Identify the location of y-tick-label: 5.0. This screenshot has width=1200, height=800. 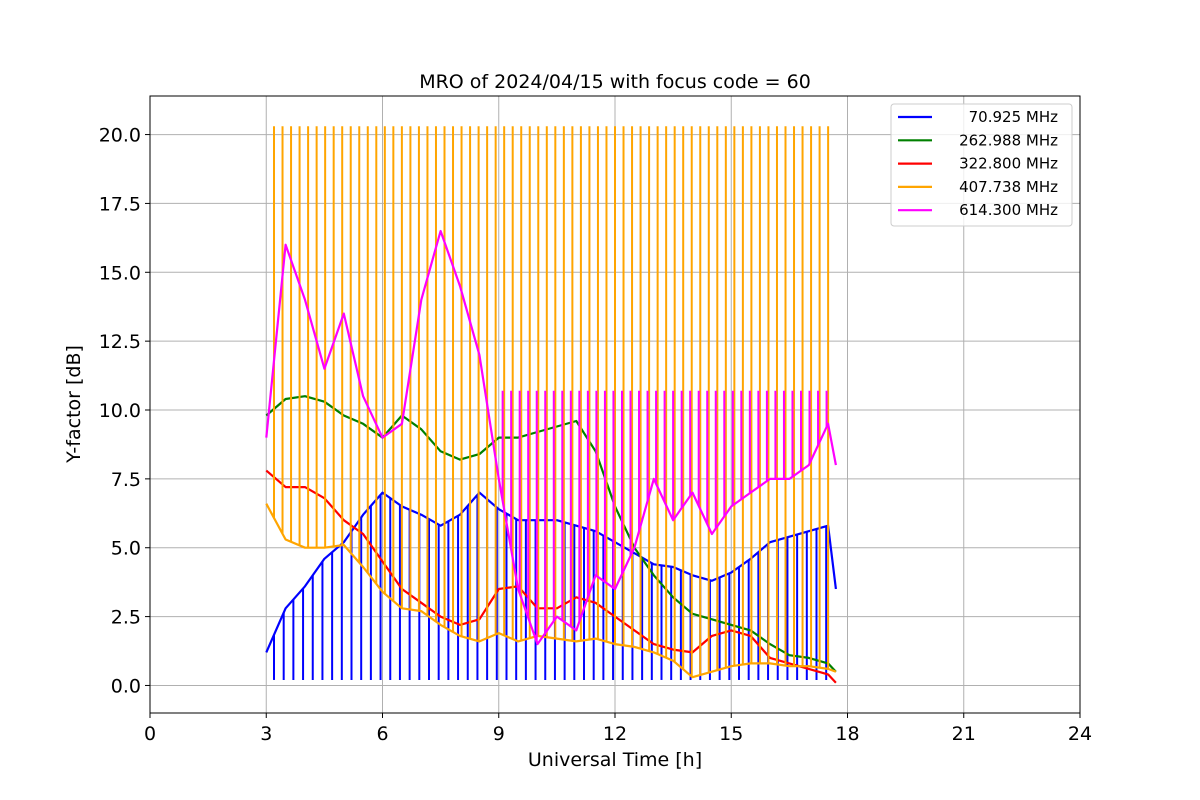
(126, 549).